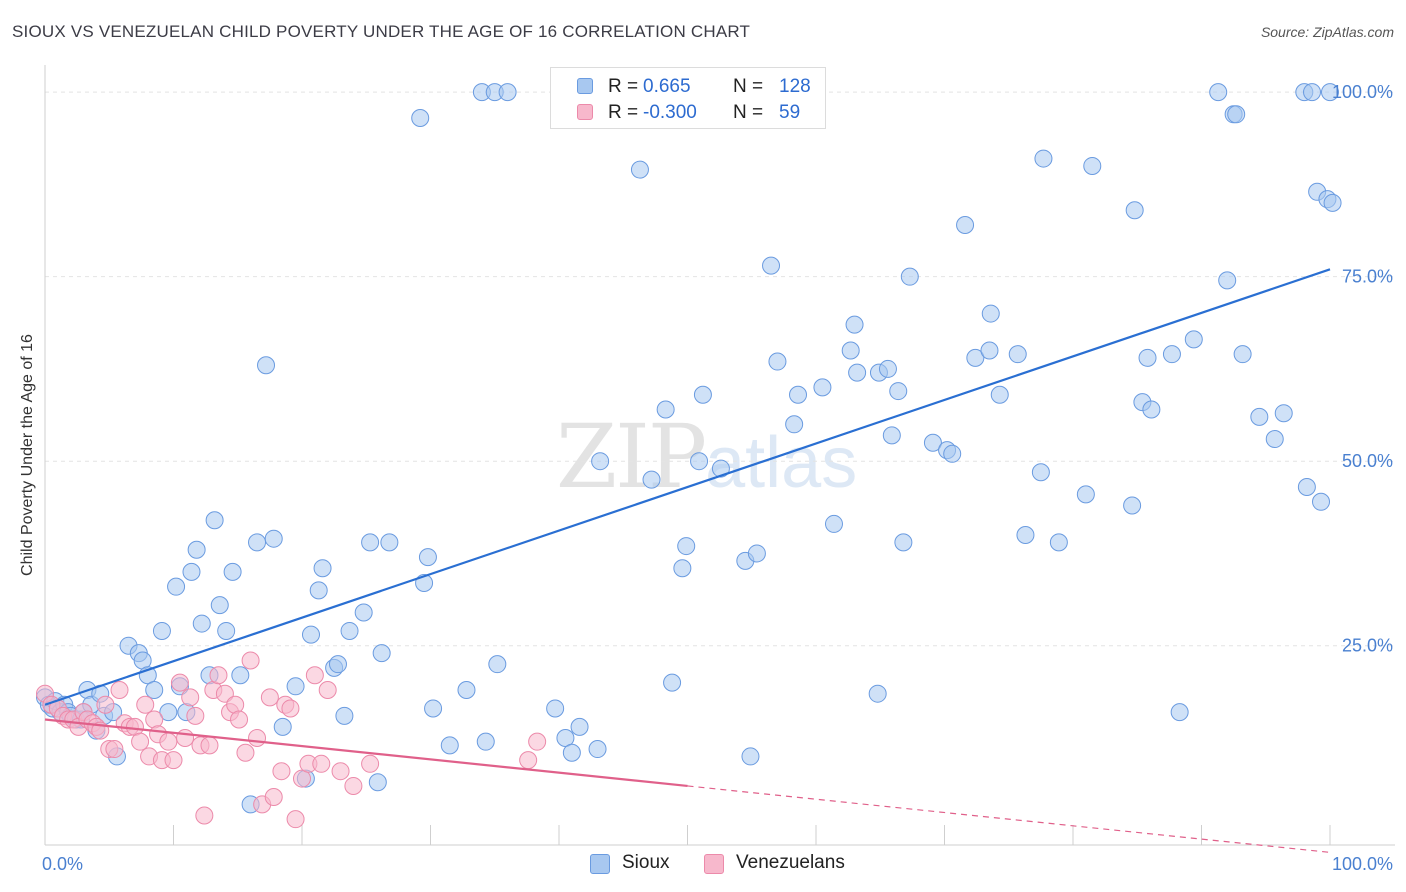 The height and width of the screenshot is (892, 1406). Describe the element at coordinates (585, 112) in the screenshot. I see `venezuelans-swatch` at that location.